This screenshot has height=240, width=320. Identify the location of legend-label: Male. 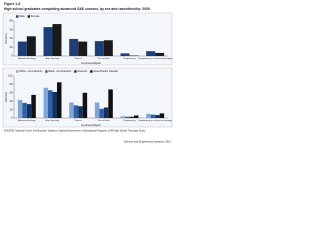
(22, 16).